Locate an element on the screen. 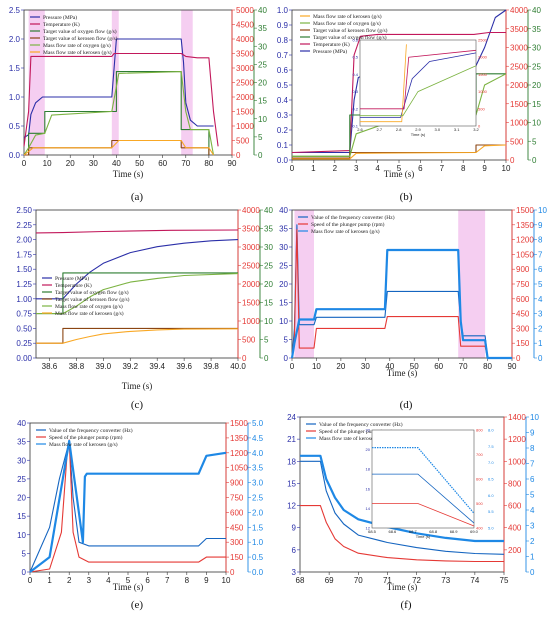  y-right2-tick-label: 1 is located at coordinates (532, 557).